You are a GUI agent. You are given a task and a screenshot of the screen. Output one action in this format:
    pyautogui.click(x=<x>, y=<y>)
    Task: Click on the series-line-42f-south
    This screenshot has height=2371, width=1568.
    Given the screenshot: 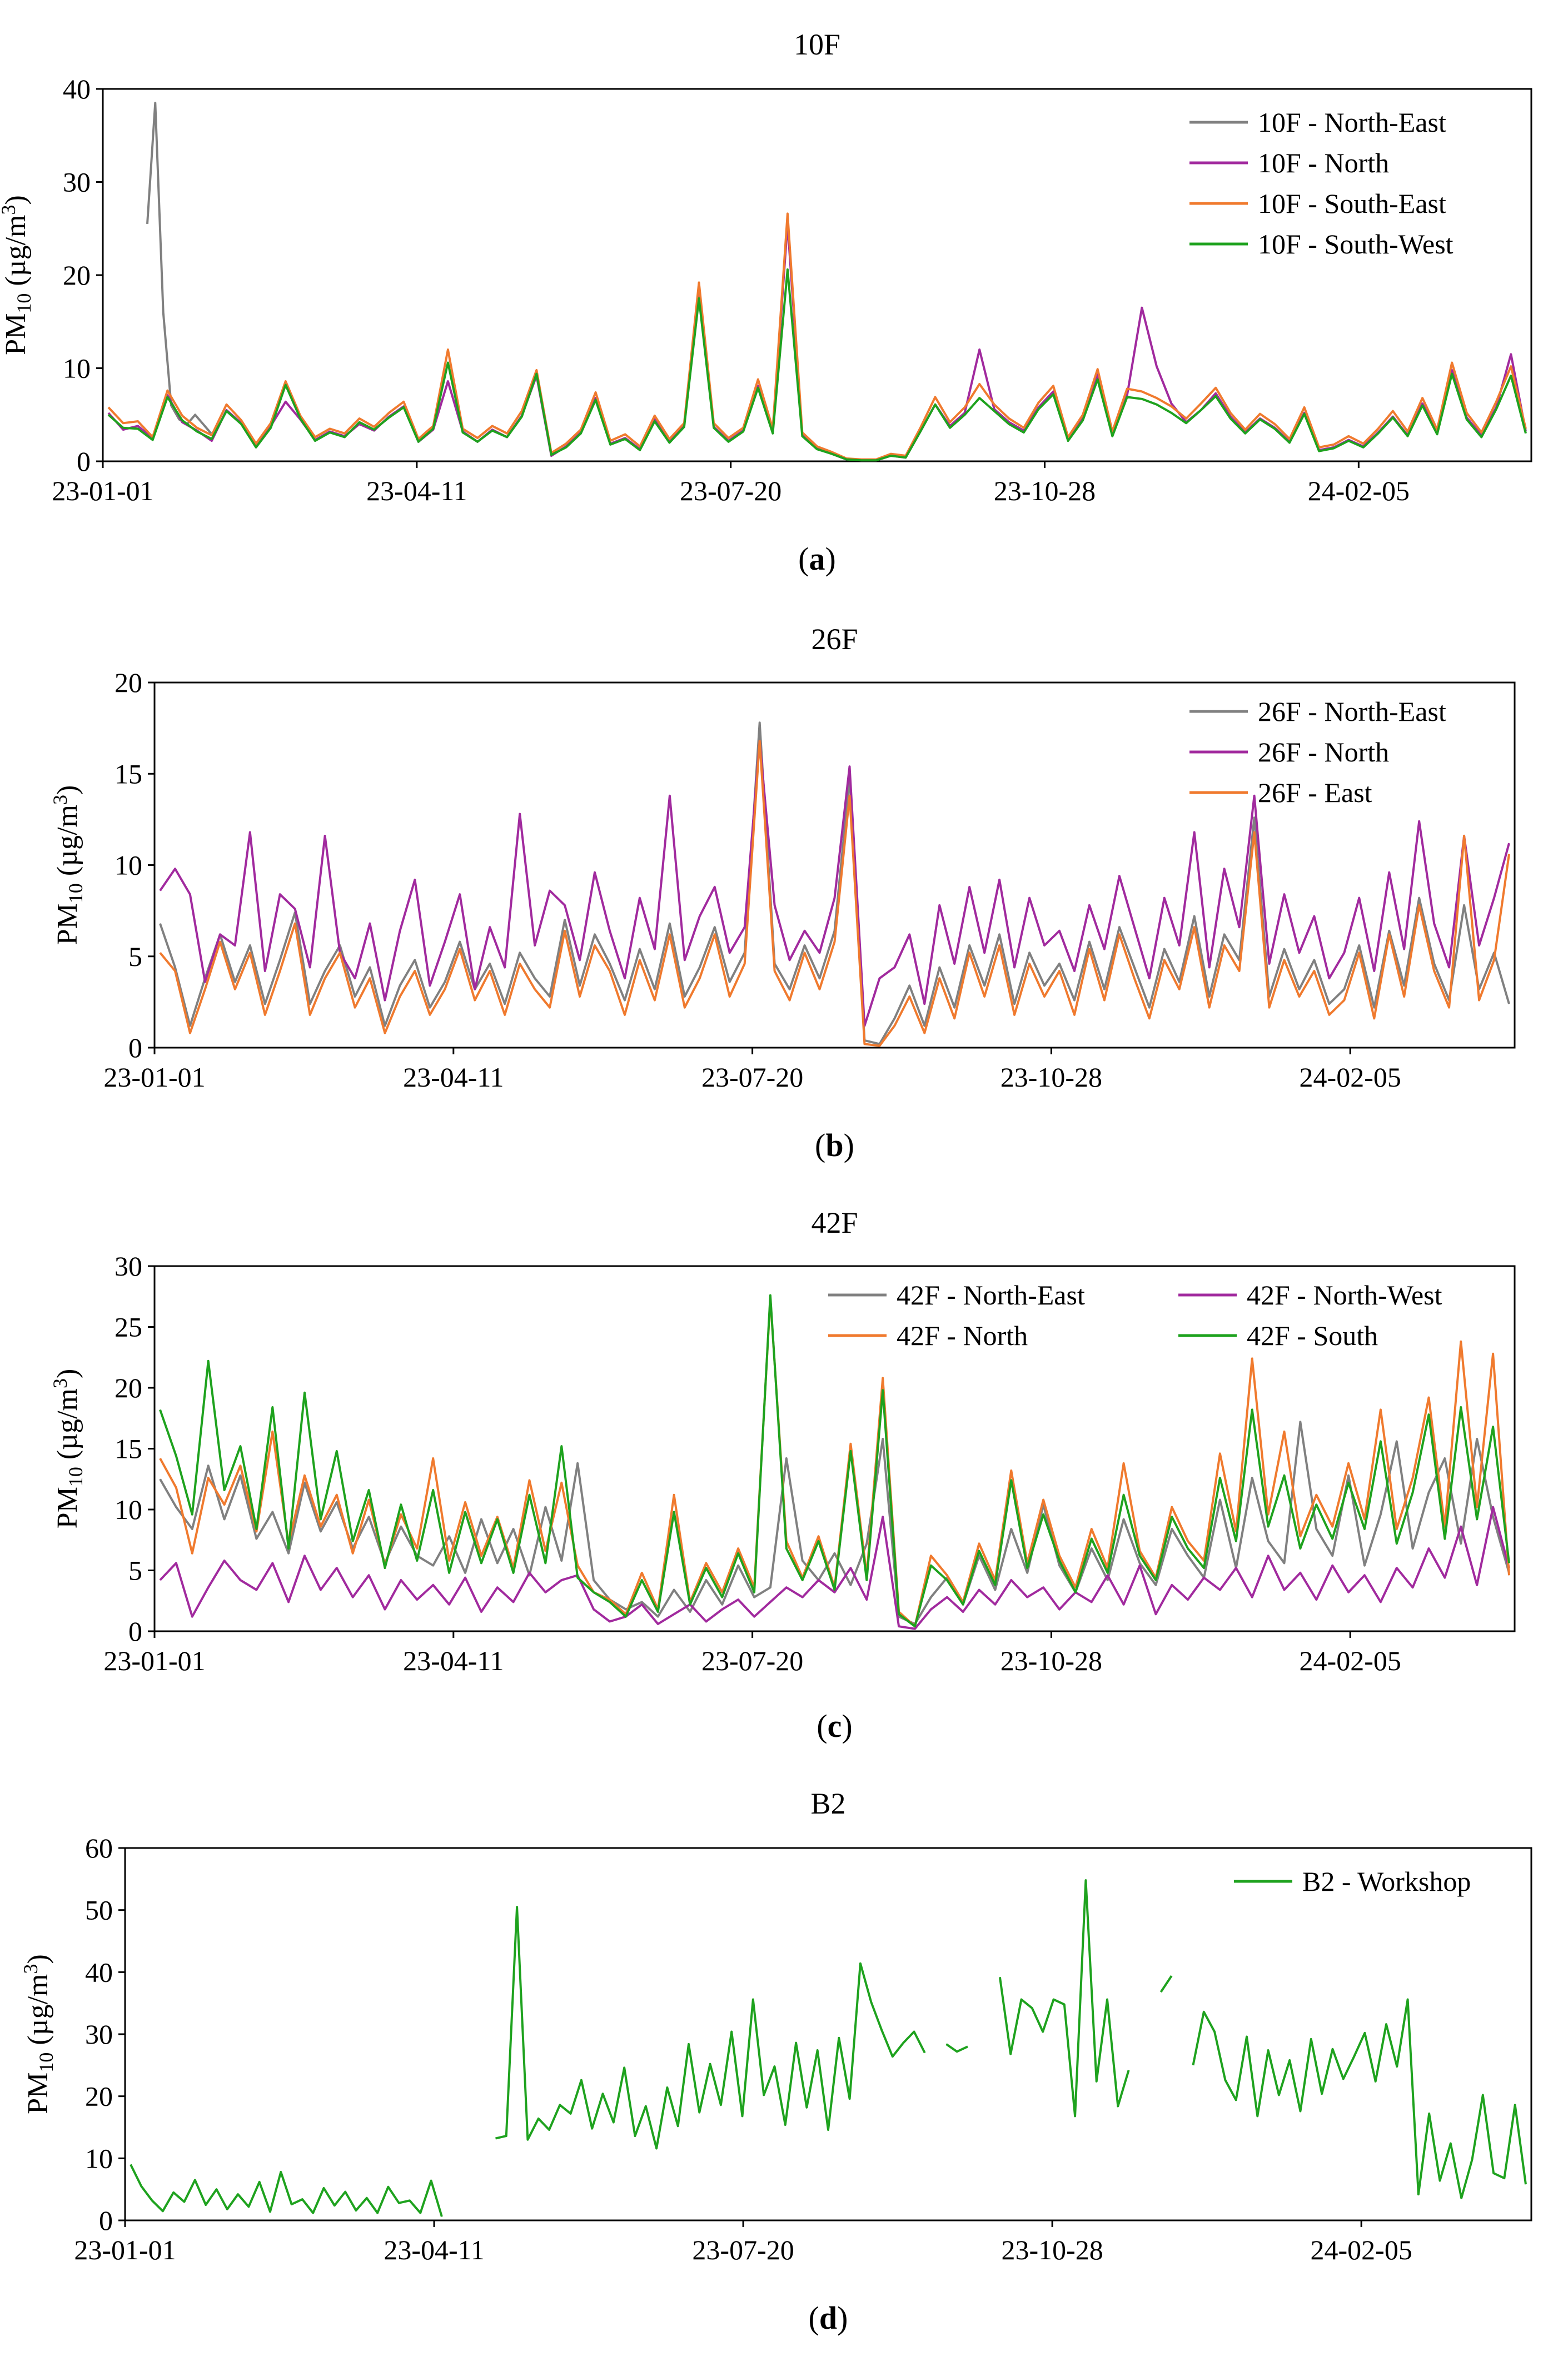 What is the action you would take?
    pyautogui.click(x=834, y=1461)
    